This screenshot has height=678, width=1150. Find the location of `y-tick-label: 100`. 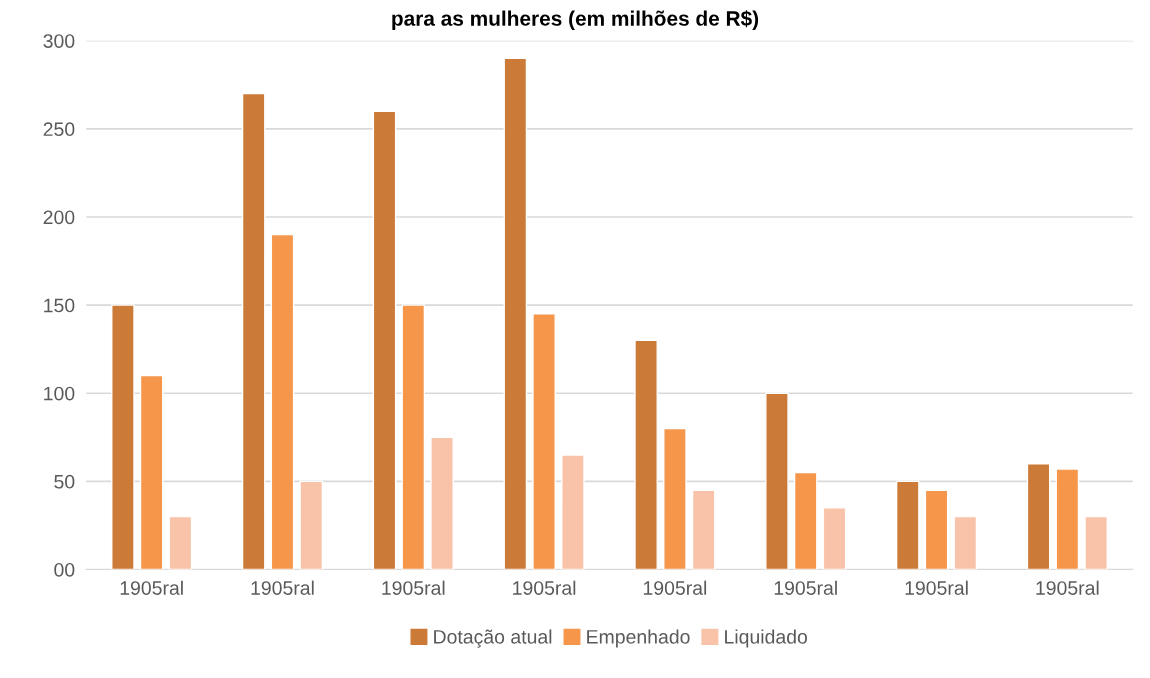

y-tick-label: 100 is located at coordinates (59, 393).